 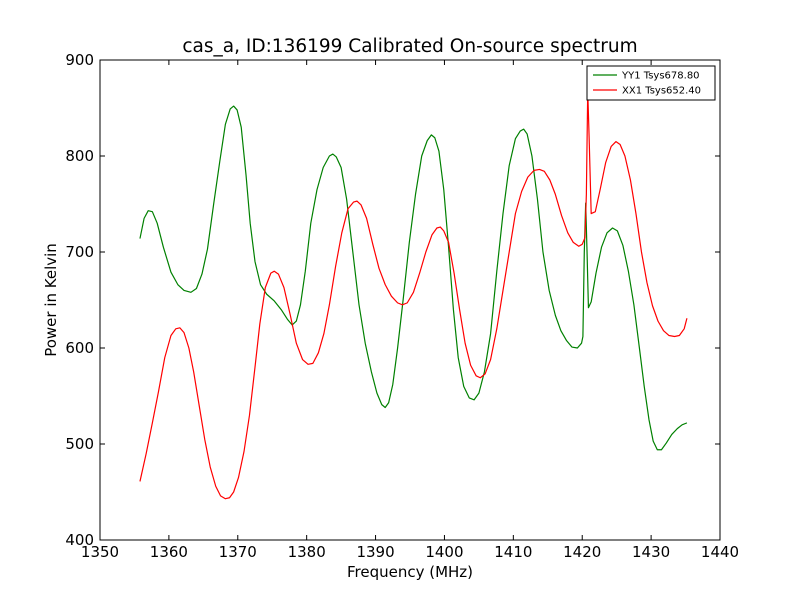 What do you see at coordinates (79, 348) in the screenshot?
I see `y-tick-label: 600` at bounding box center [79, 348].